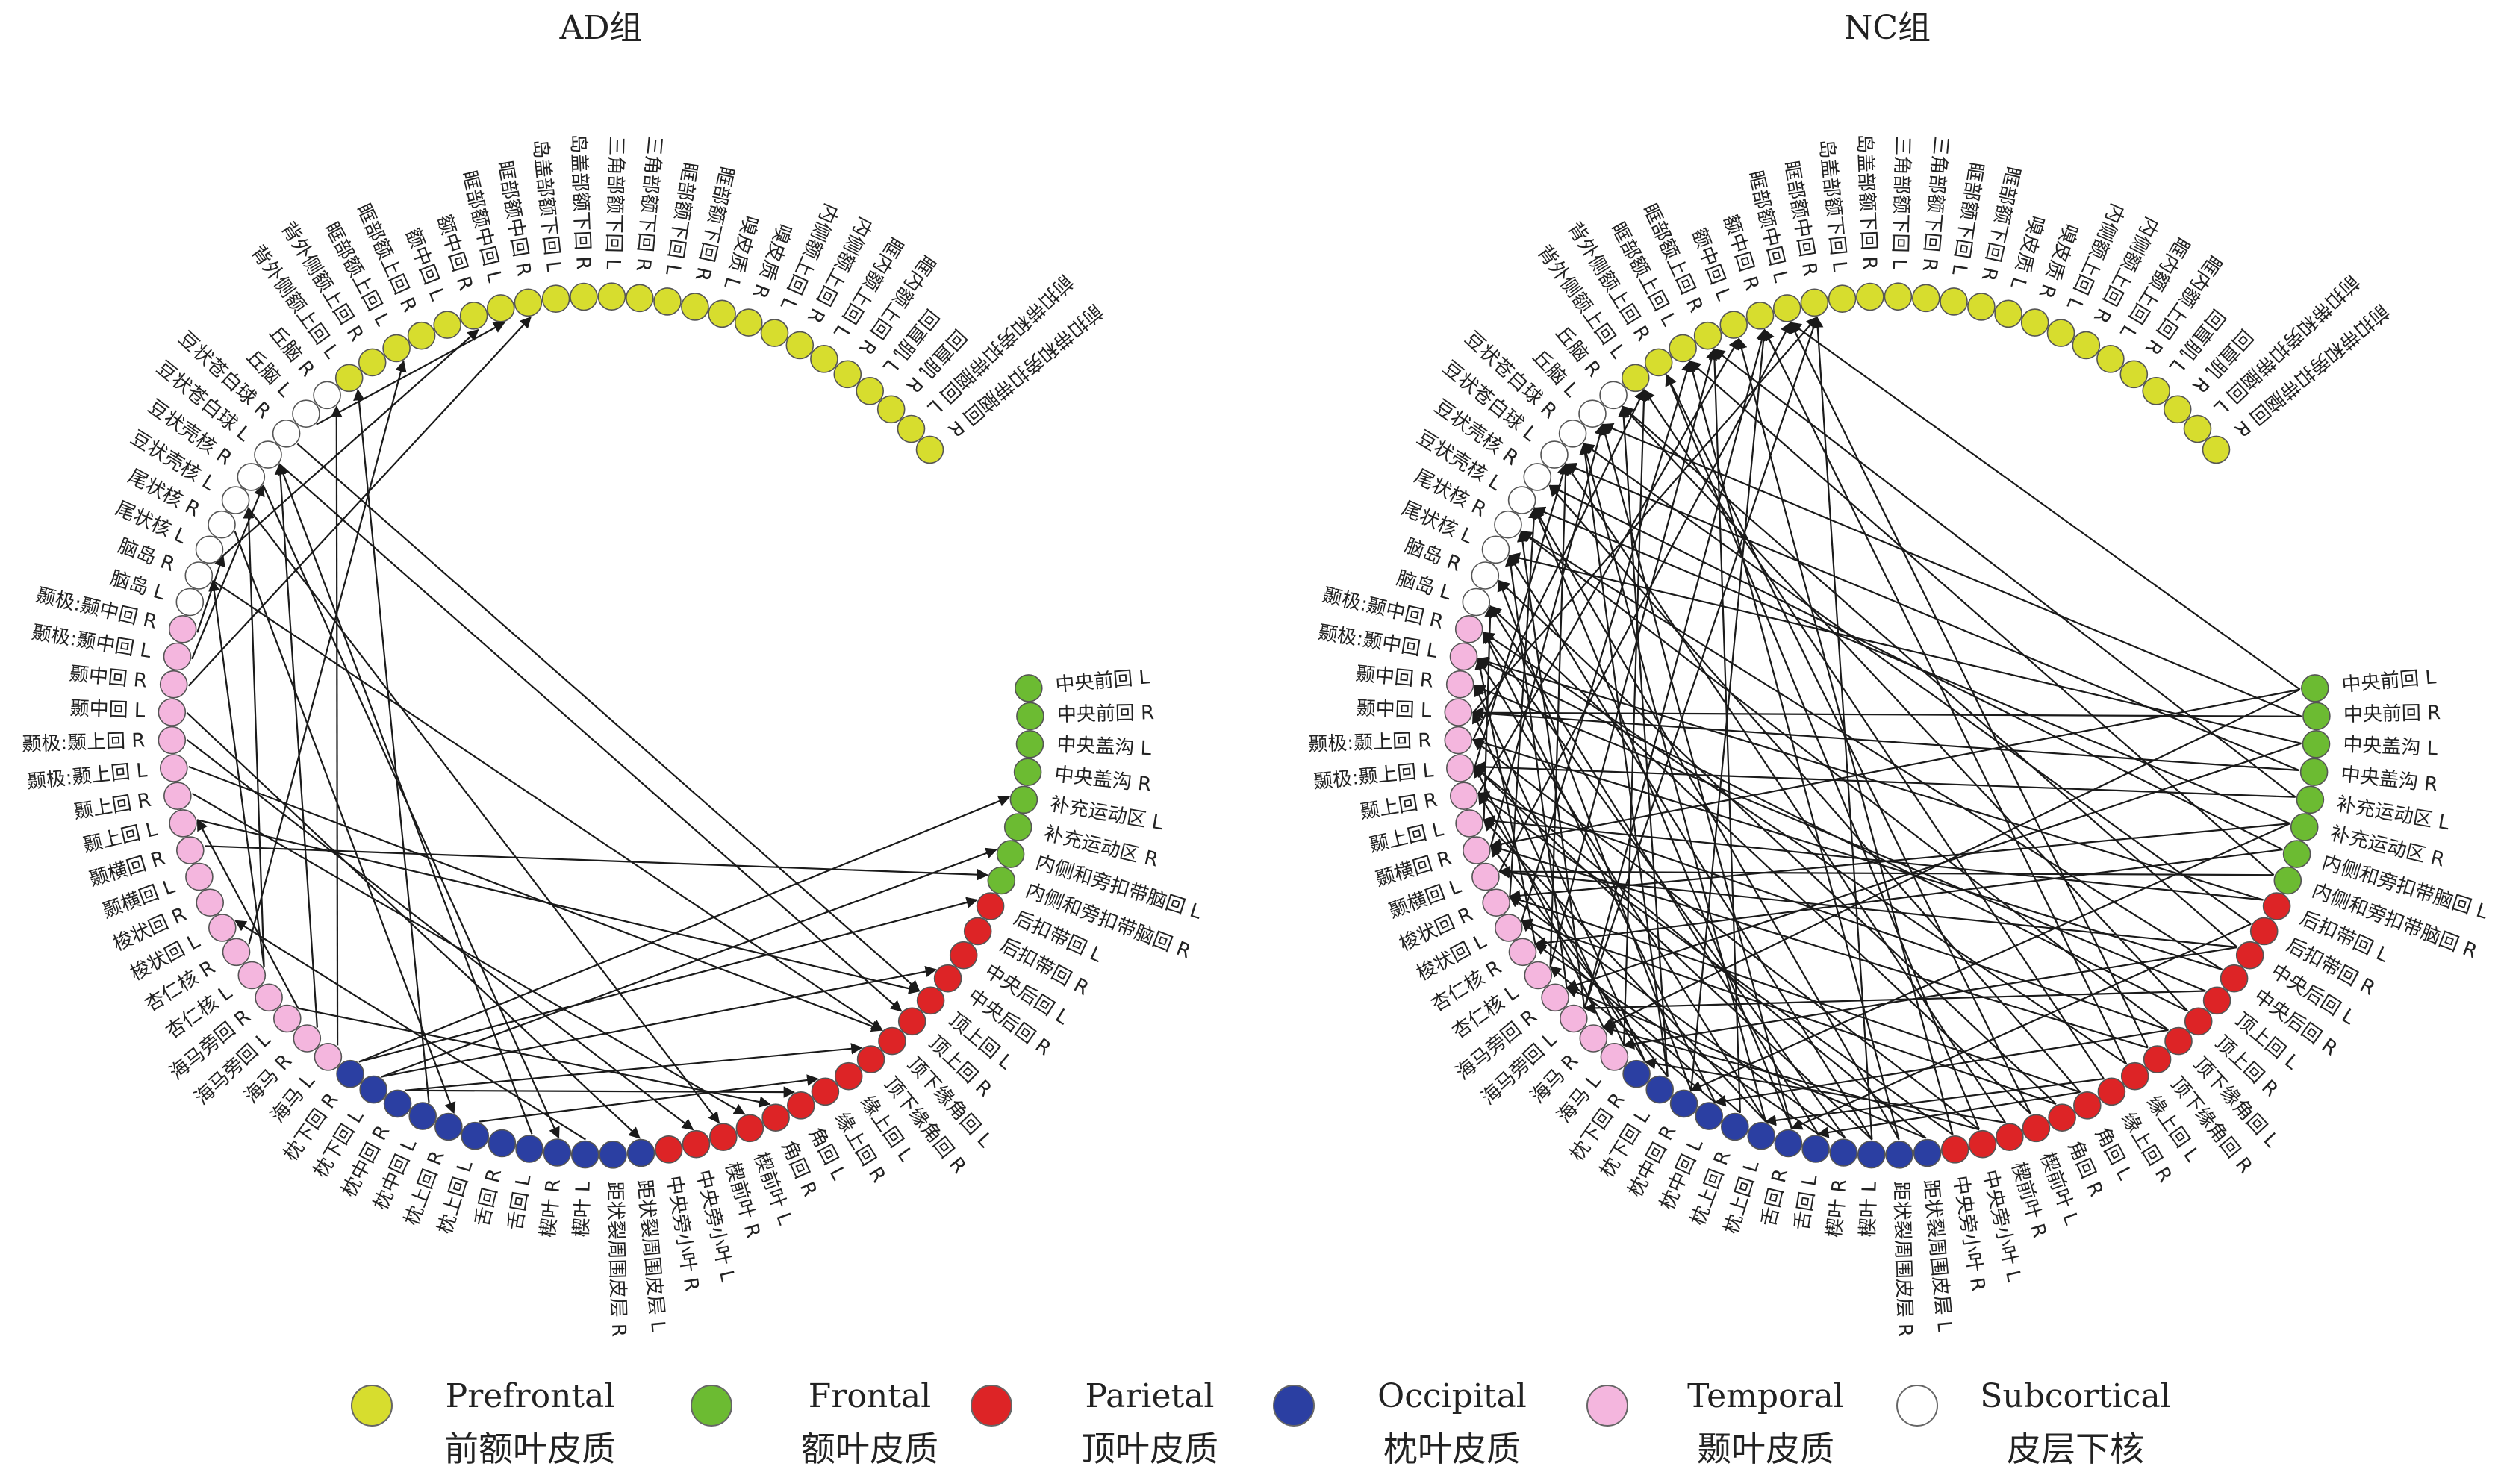 The image size is (2498, 1484). Describe the element at coordinates (1833, 205) in the screenshot. I see `nc-roi-label: 岛盖部额下回 L` at that location.